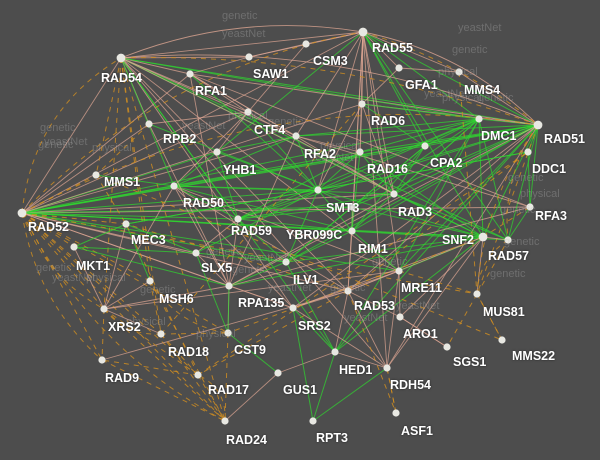  Describe the element at coordinates (399, 68) in the screenshot. I see `node-gfa1` at that location.